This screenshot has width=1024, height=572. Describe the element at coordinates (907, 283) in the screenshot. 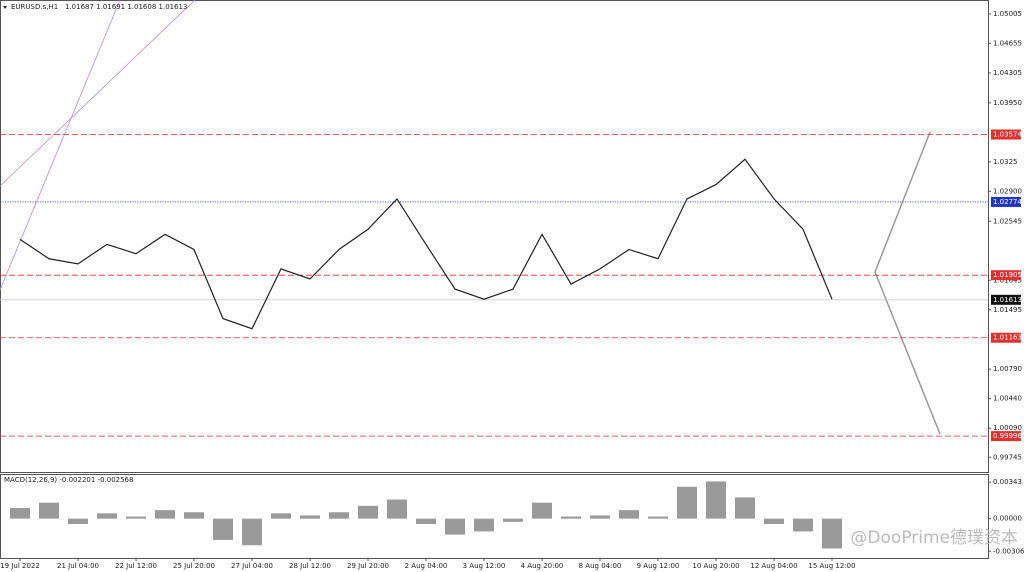

I see `projection-arrows` at that location.